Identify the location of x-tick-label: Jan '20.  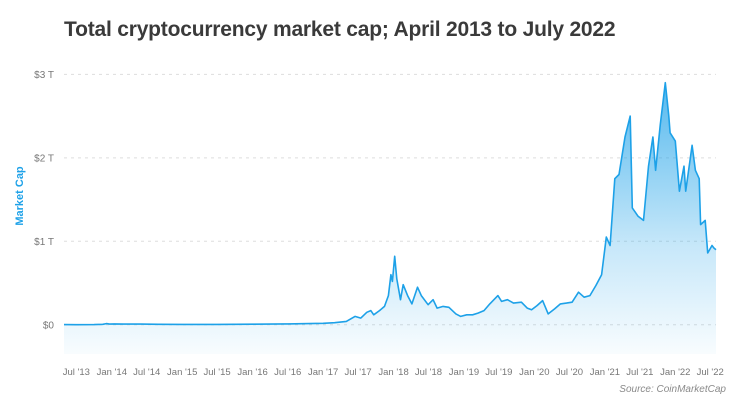
(534, 372).